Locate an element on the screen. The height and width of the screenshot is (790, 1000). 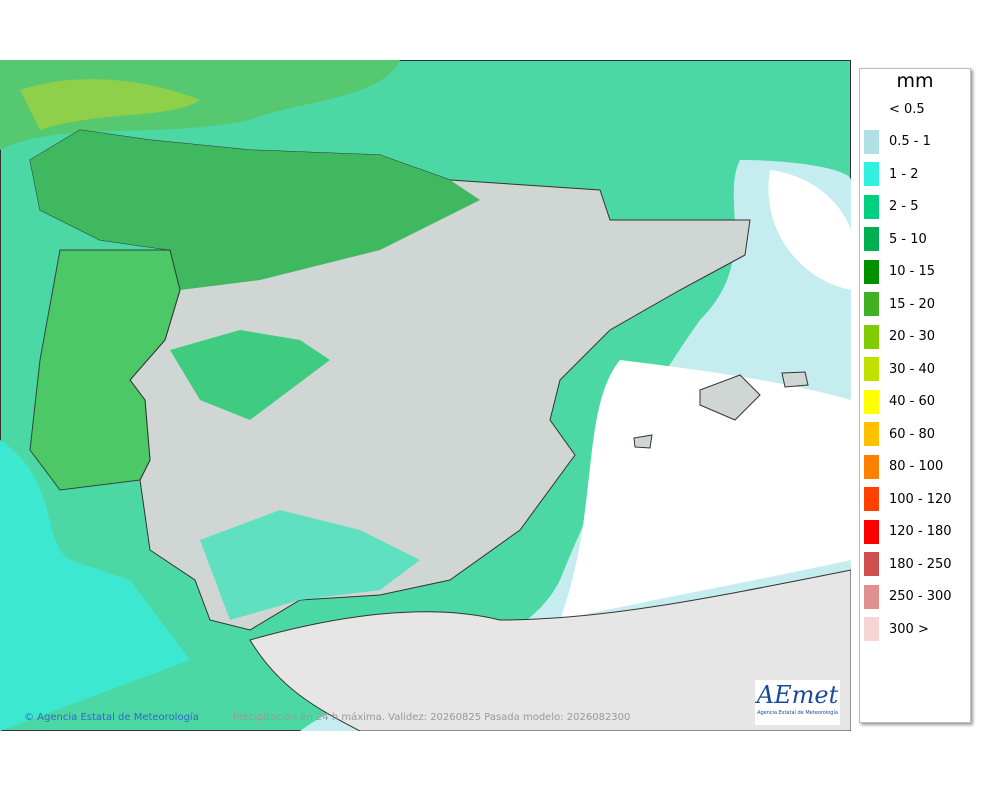
legend-item: 2 - 5 is located at coordinates (891, 206).